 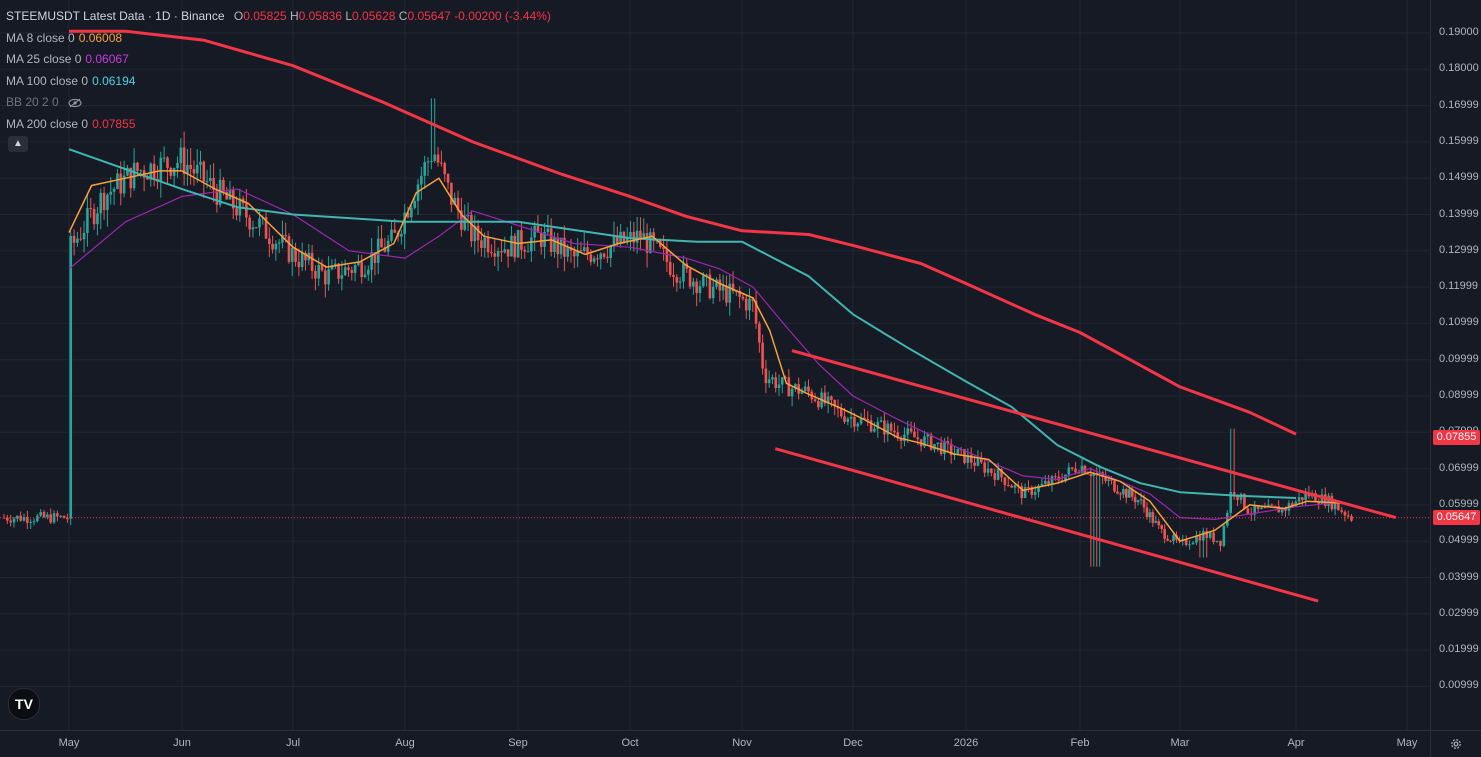 I want to click on price-tick-label: 0.08999, so click(x=1459, y=395).